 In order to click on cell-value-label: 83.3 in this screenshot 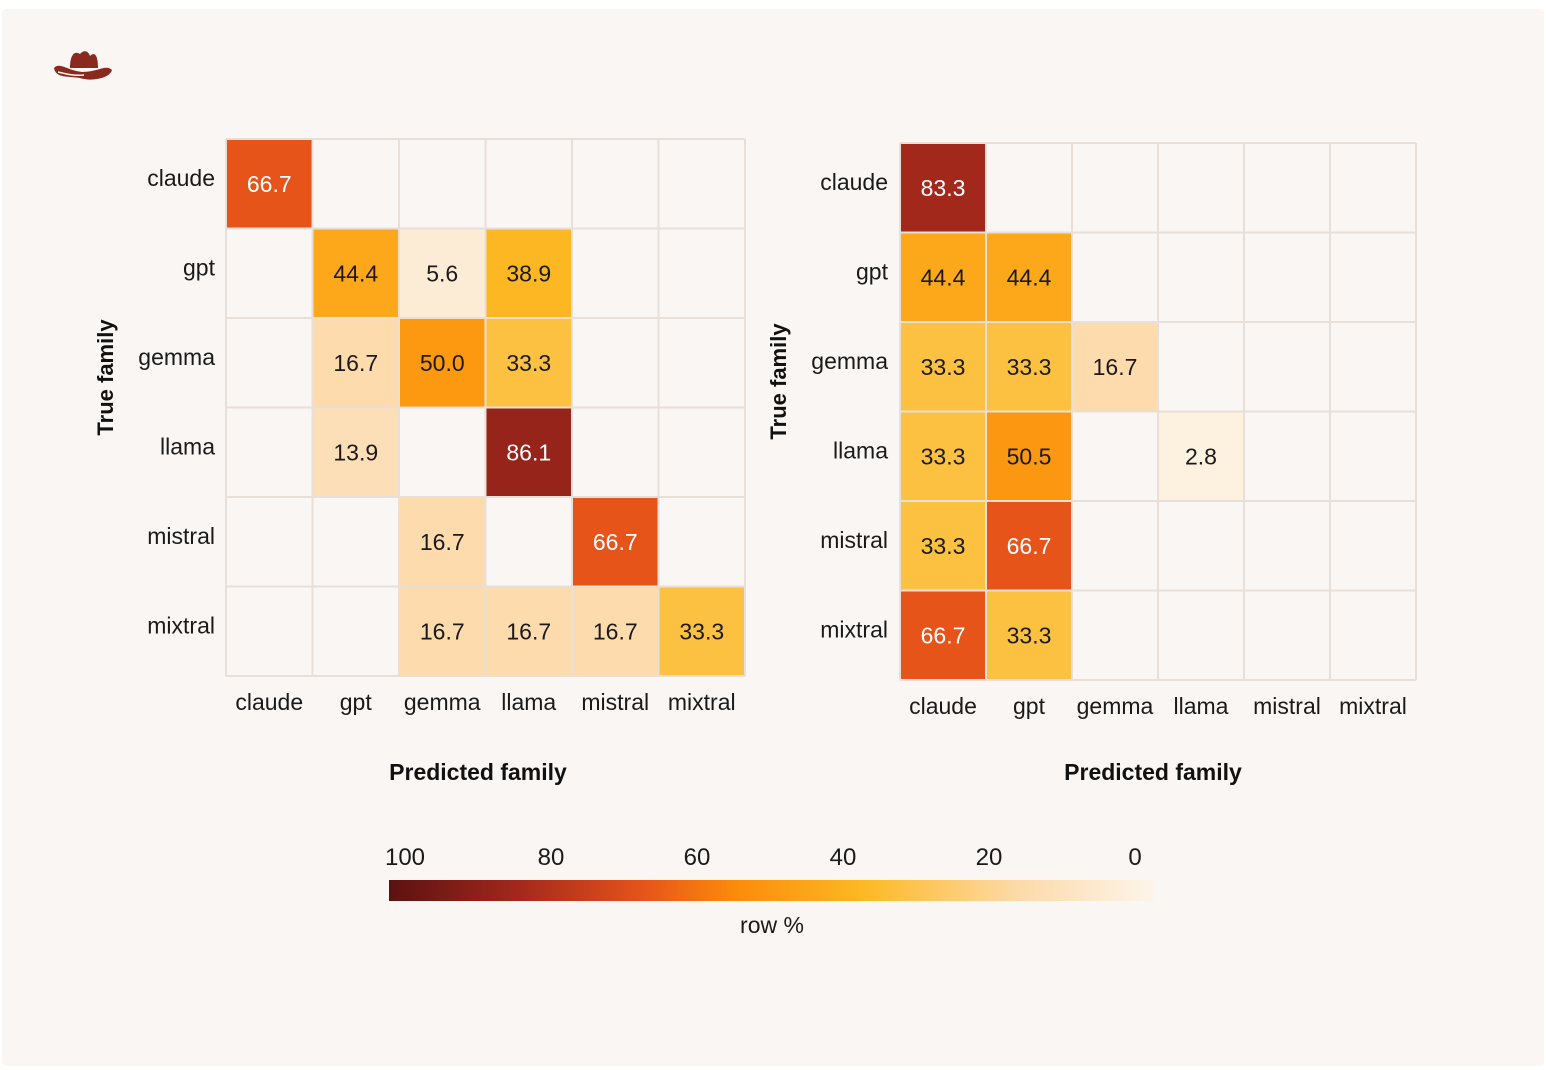, I will do `click(943, 188)`.